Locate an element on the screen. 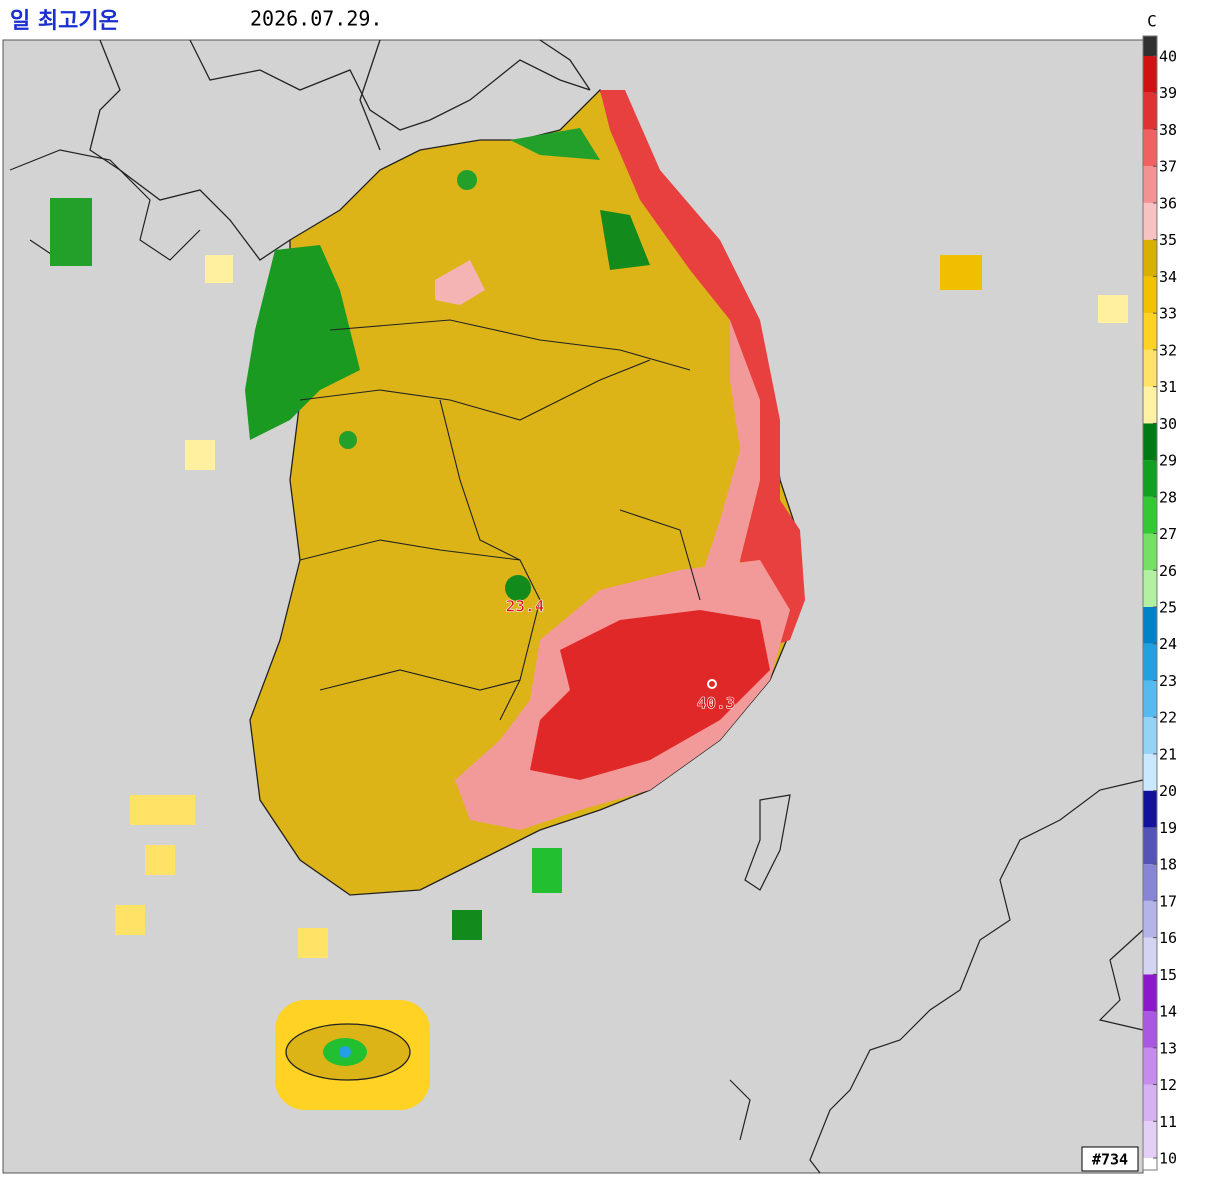 This screenshot has width=1207, height=1185. tick-label: 14 is located at coordinates (1168, 1012).